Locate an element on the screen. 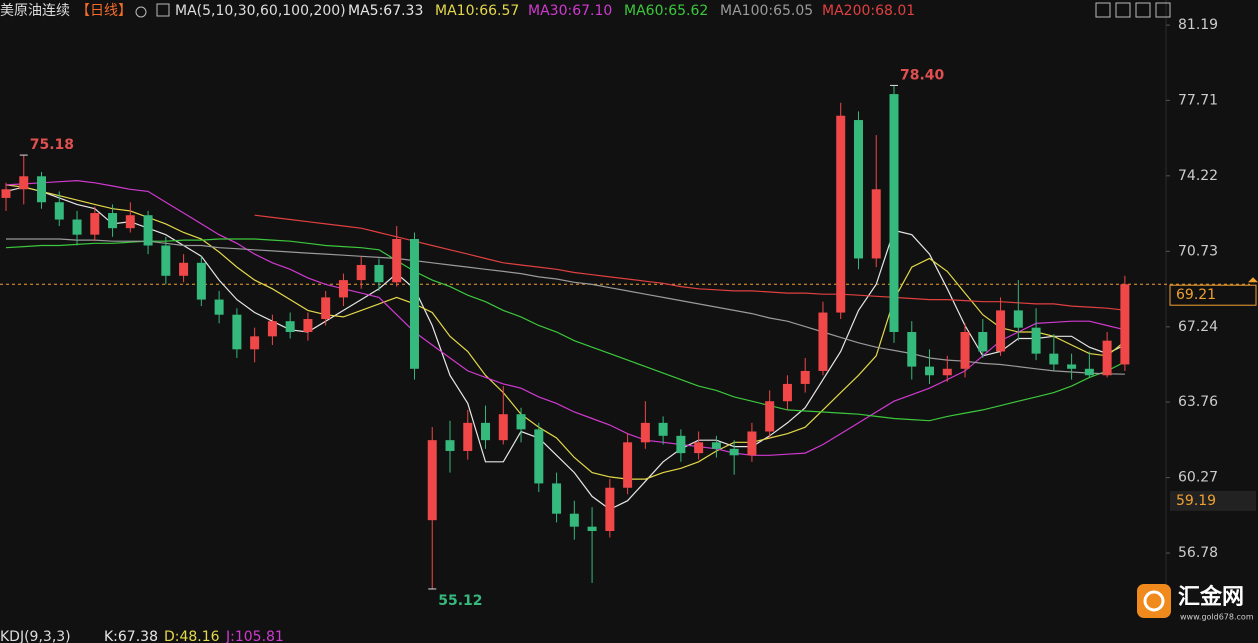  indicator-value: D:48.16 is located at coordinates (192, 636).